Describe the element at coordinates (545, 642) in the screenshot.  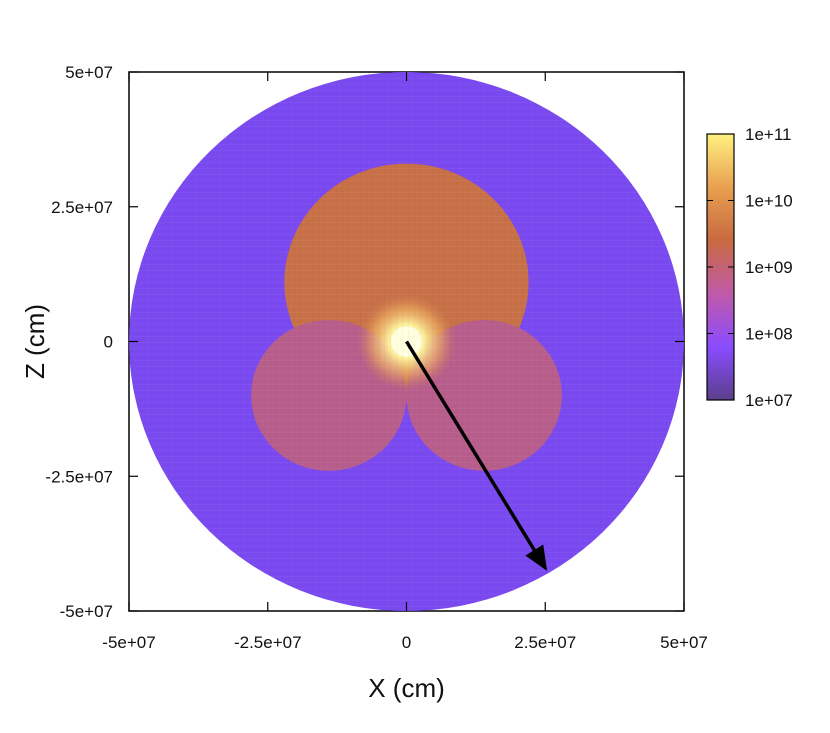
I see `x-tick-label: 2.5e+07` at that location.